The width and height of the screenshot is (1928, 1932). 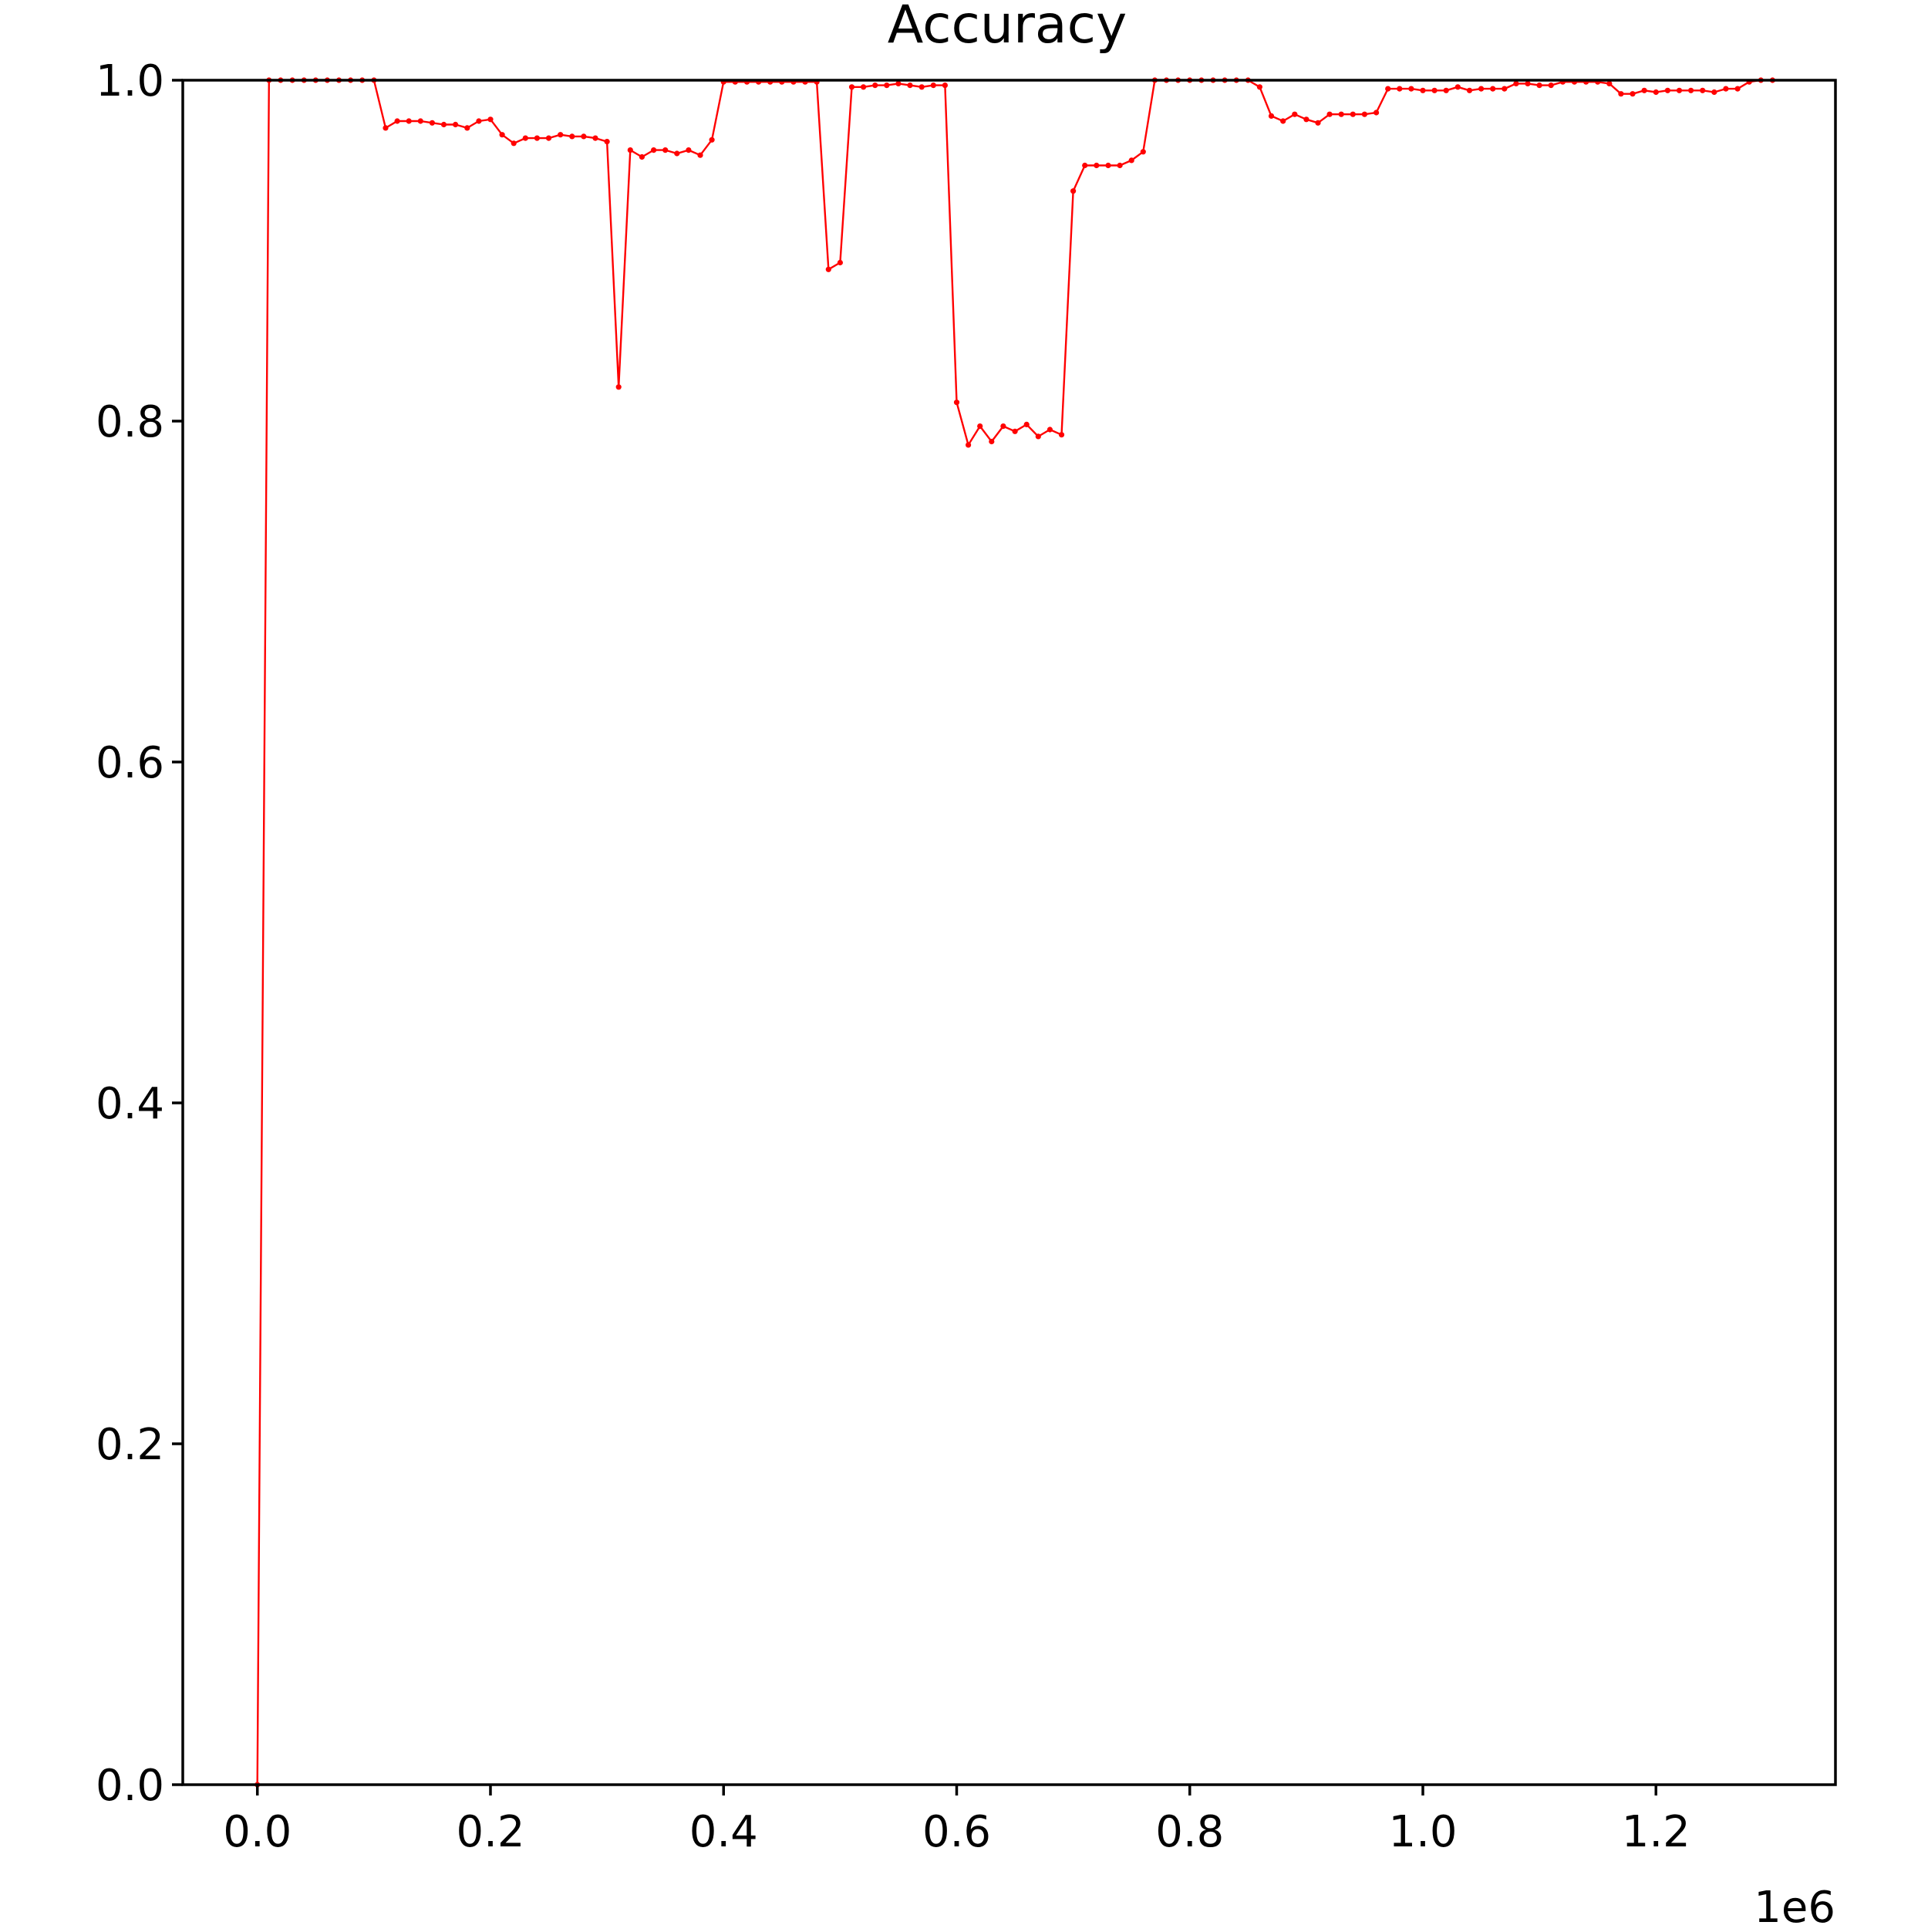 I want to click on y-tick-label: 1.0, so click(x=130, y=81).